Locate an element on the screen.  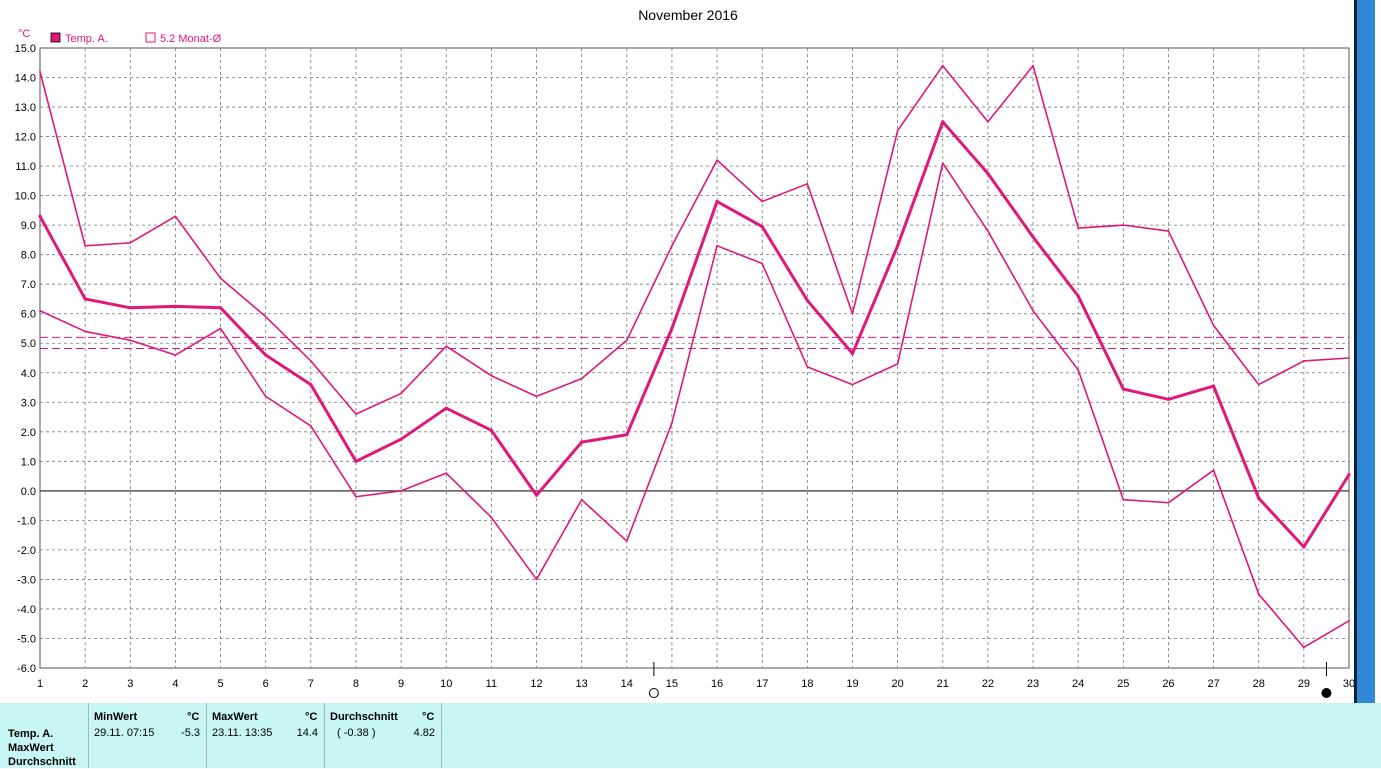
x-tick-label: 27 is located at coordinates (1213, 684).